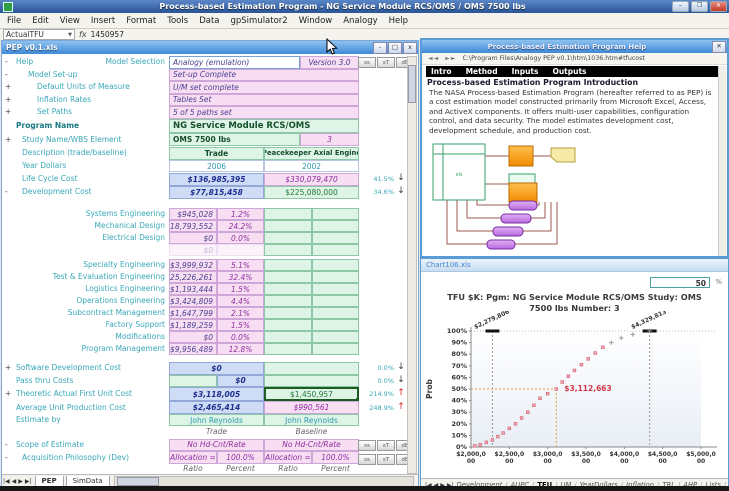 The width and height of the screenshot is (729, 491). Describe the element at coordinates (569, 71) in the screenshot. I see `help-tab-outputs: Outputs` at that location.